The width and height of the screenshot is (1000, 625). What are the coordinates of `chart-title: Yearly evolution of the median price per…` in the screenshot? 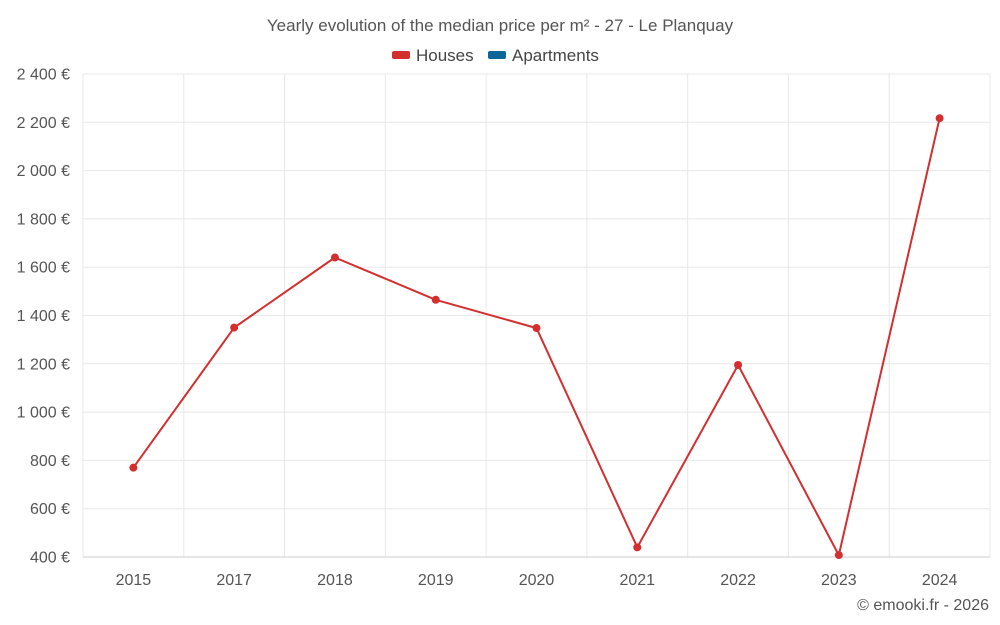 It's located at (500, 25).